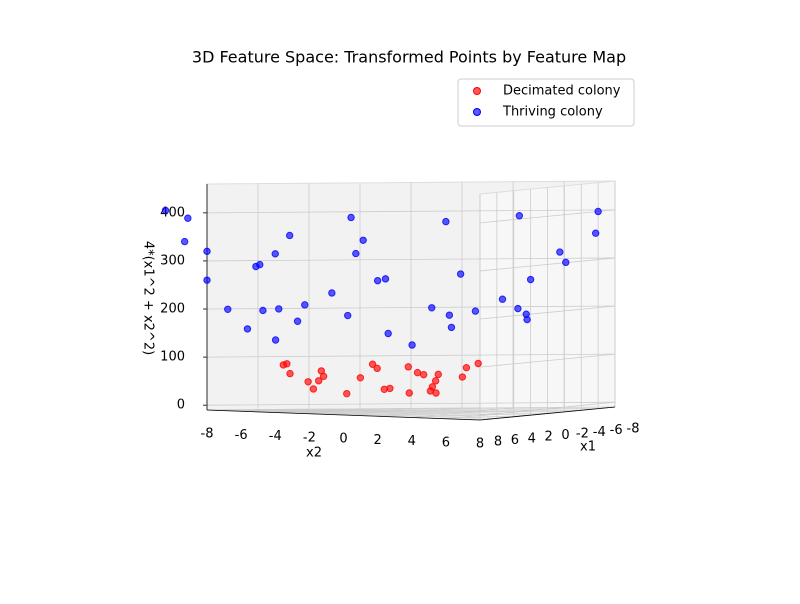 Image resolution: width=800 pixels, height=604 pixels. What do you see at coordinates (148, 298) in the screenshot?
I see `z-axis-label: 4*(x1^2 + x2^2)` at bounding box center [148, 298].